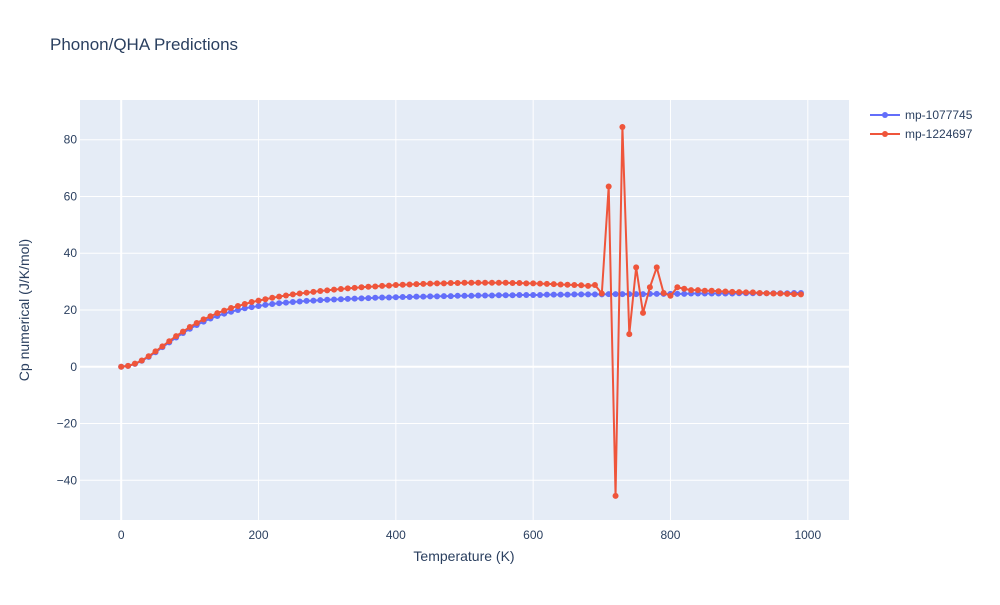 The width and height of the screenshot is (1000, 605). Describe the element at coordinates (921, 124) in the screenshot. I see `legend: mp-1077745 mp-1224697` at that location.